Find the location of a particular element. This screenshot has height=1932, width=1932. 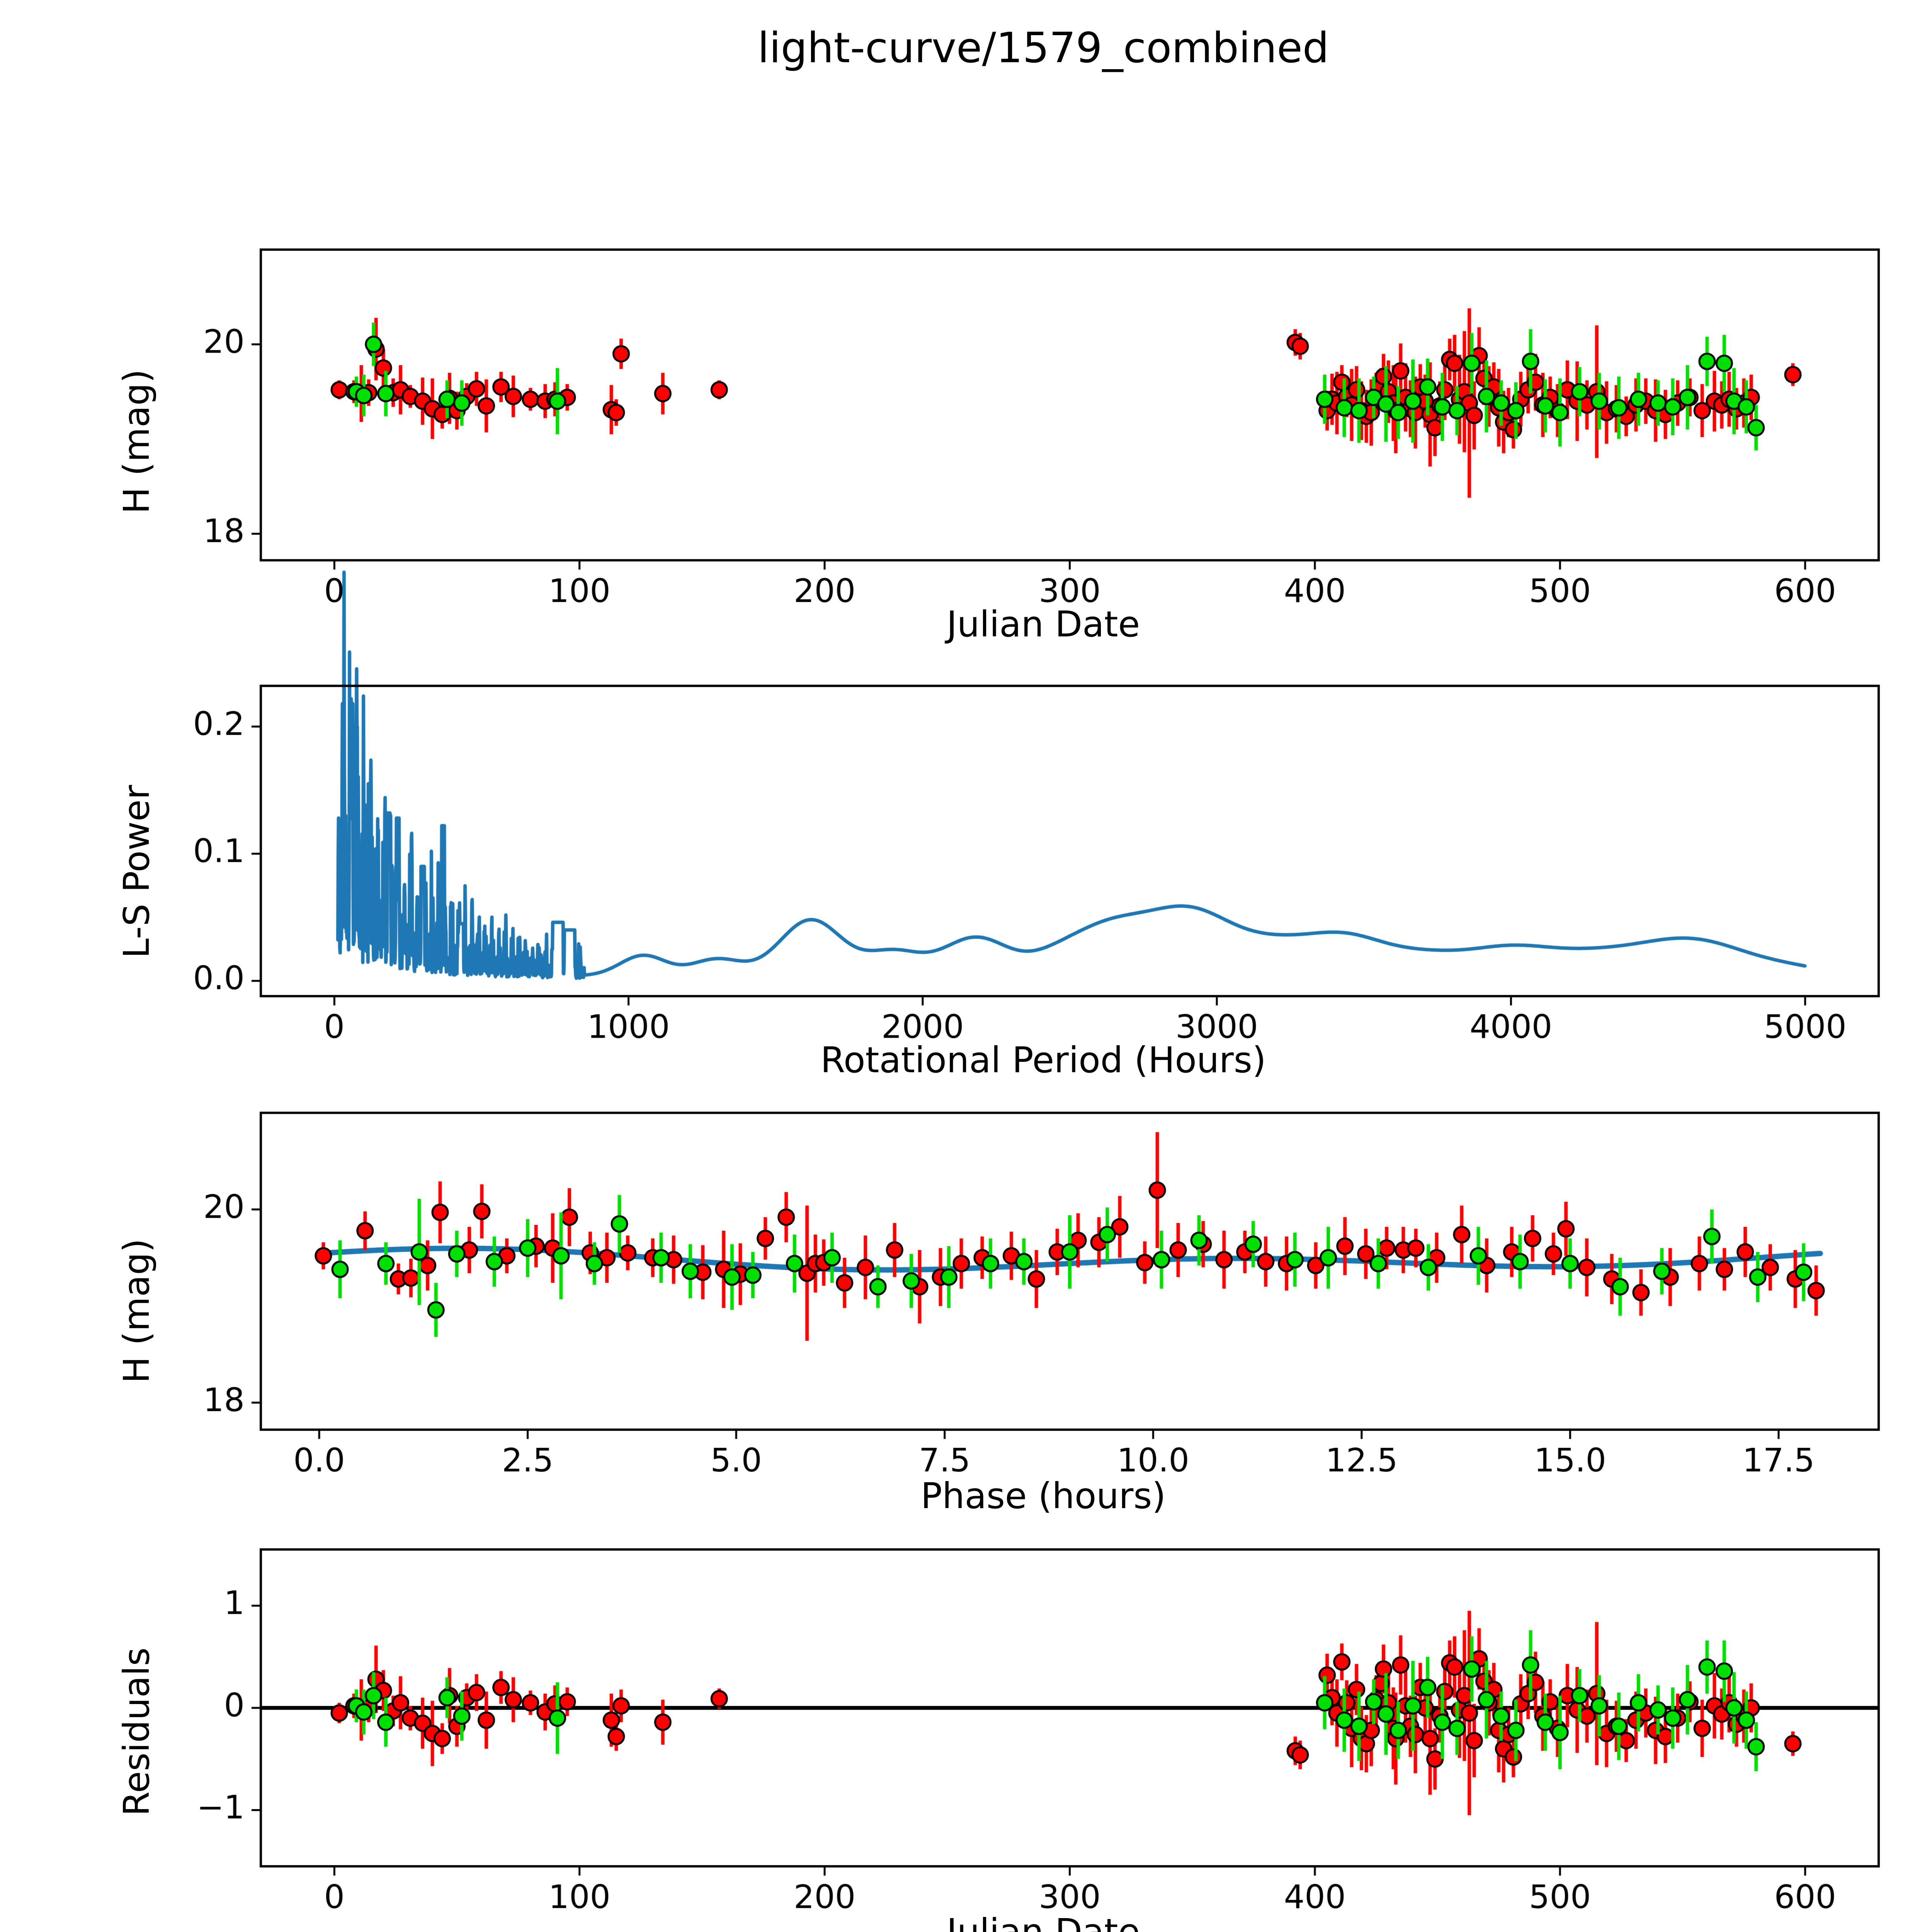

lightcurve-yaxis-label: H (mag) is located at coordinates (136, 442).